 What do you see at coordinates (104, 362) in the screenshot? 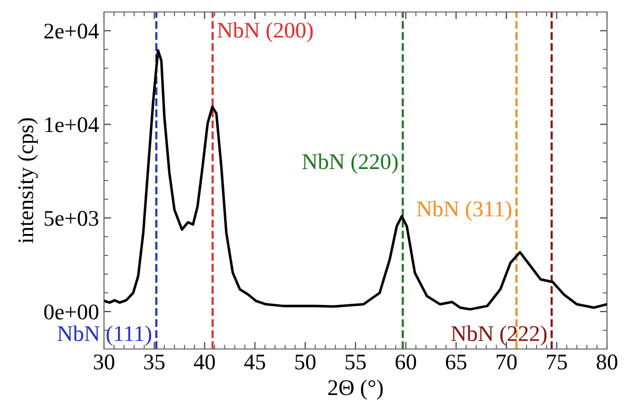
I see `x-tick-label: 30` at bounding box center [104, 362].